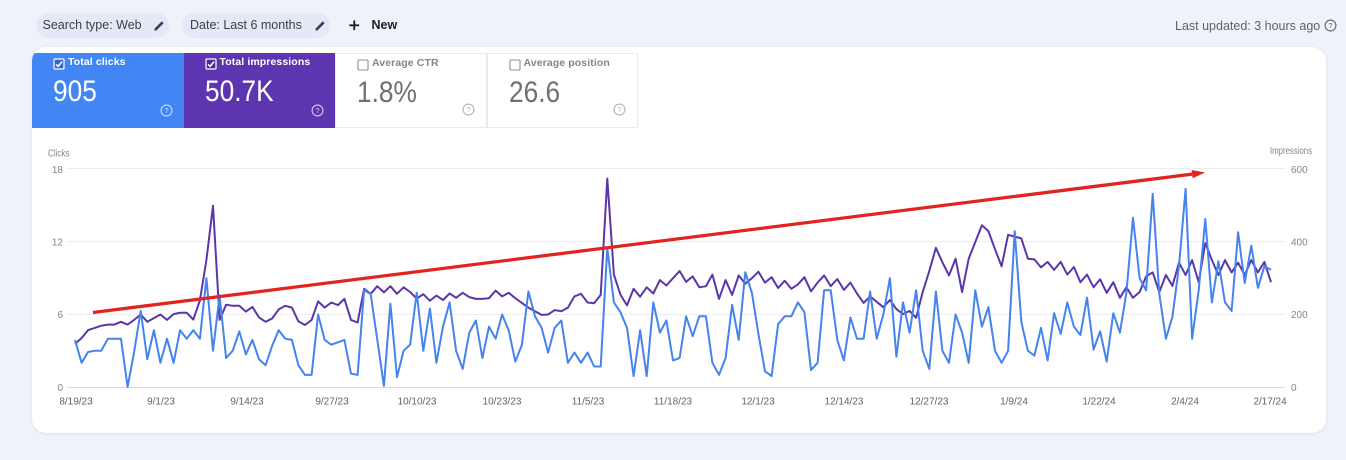  Describe the element at coordinates (1299, 243) in the screenshot. I see `svg-text: 400` at that location.